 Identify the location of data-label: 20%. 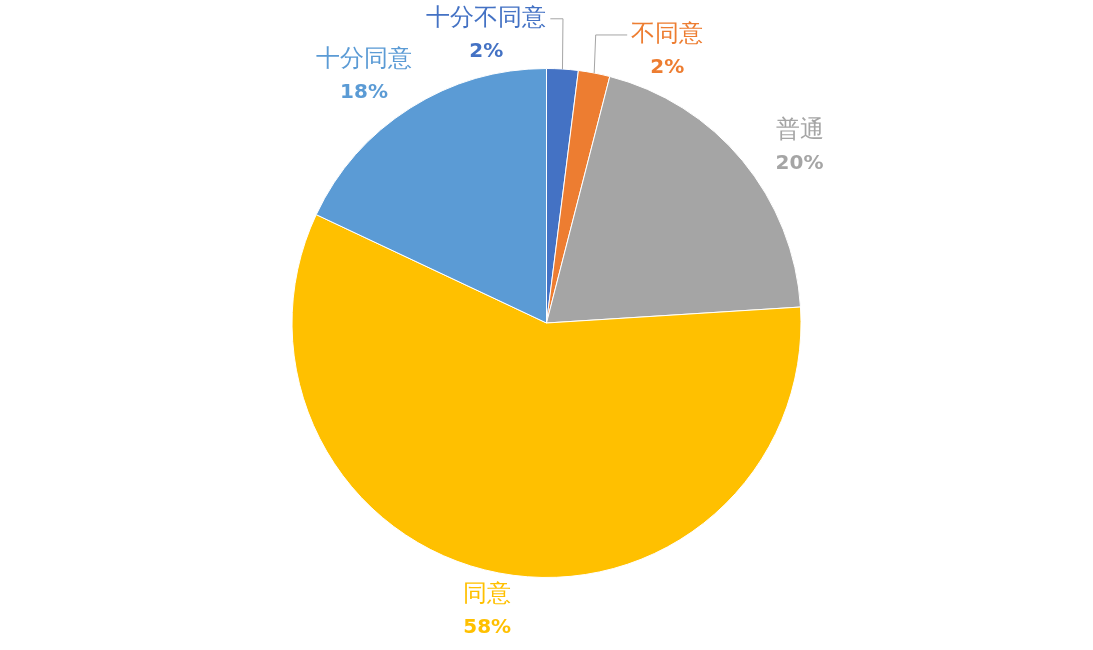
(799, 162).